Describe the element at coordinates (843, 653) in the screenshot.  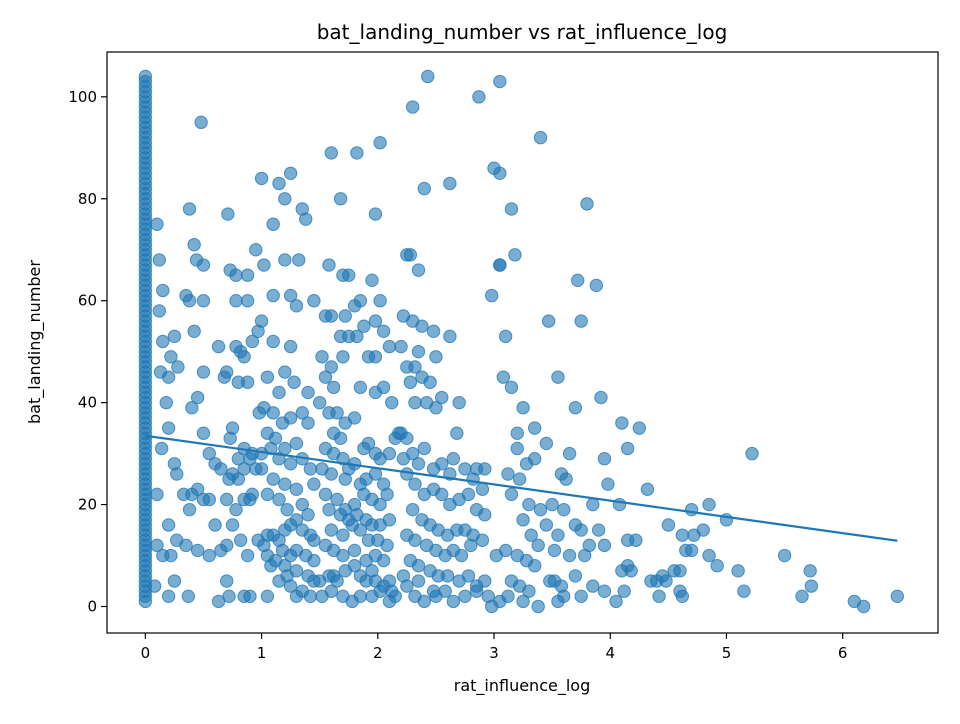
I see `x-tick-label: 6` at that location.